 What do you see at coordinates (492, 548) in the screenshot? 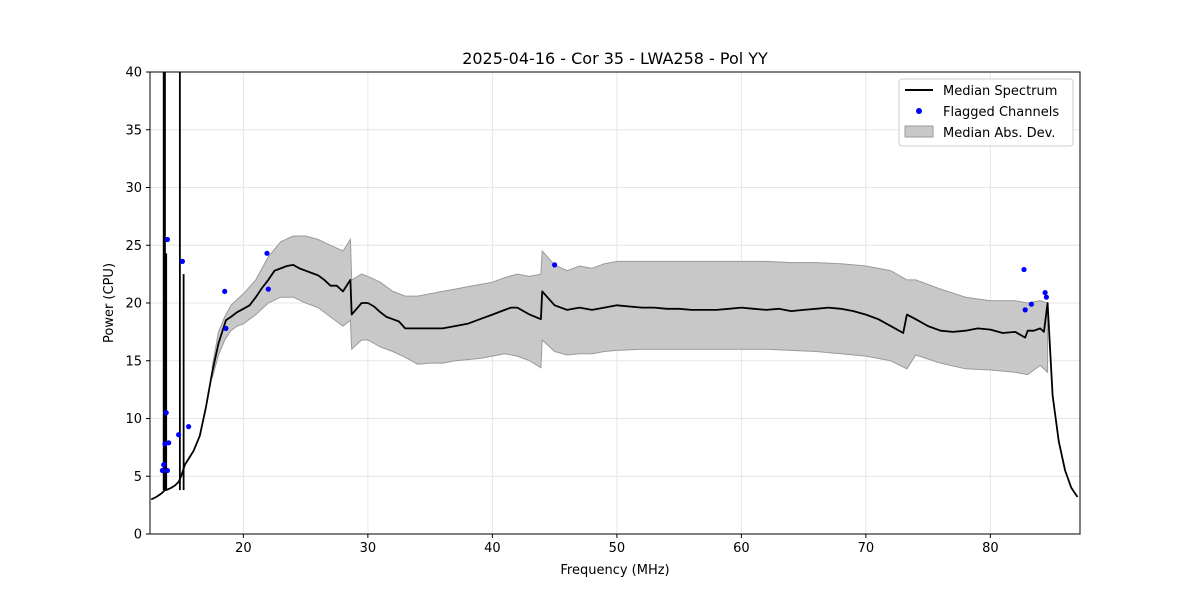
I see `x-tick-label: 40` at bounding box center [492, 548].